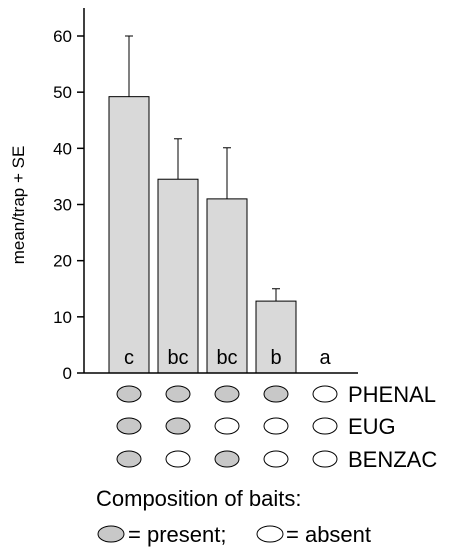  Describe the element at coordinates (392, 459) in the screenshot. I see `bait-row-label: BENZAC` at that location.